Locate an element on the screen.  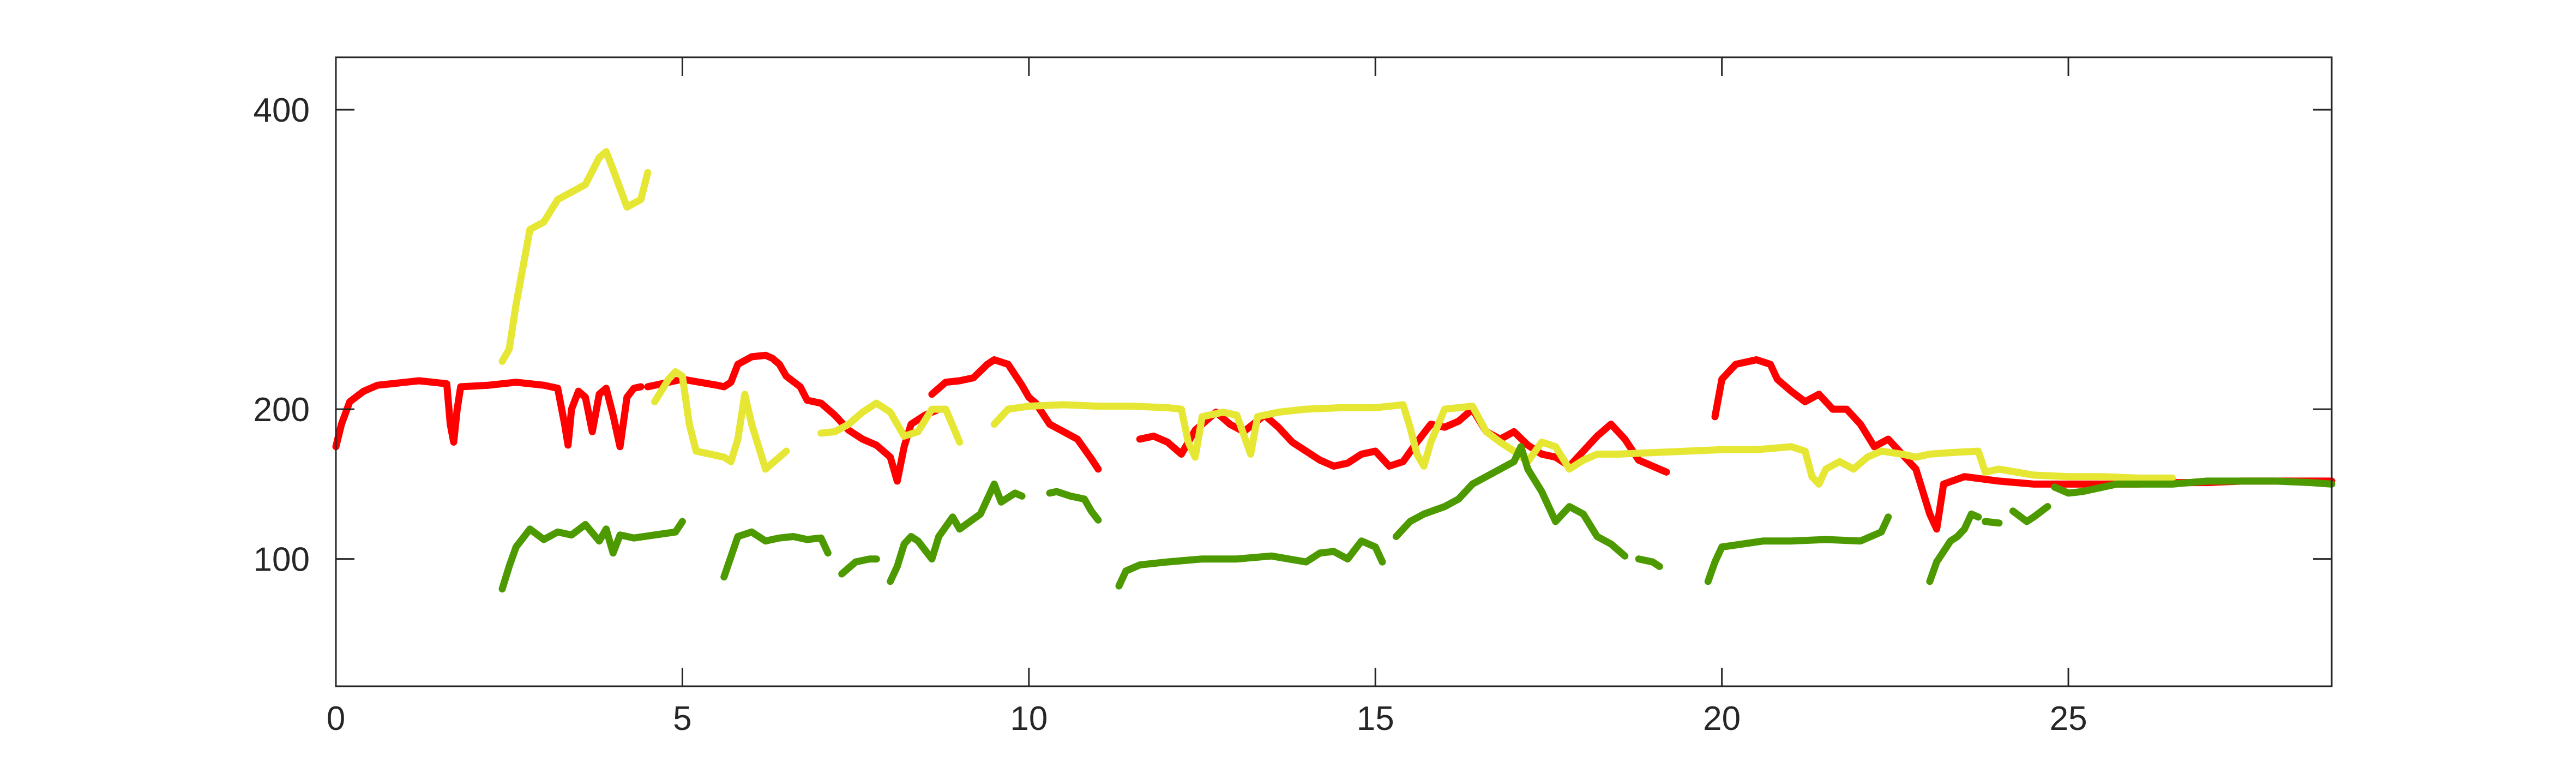
x-tick-label: 15 is located at coordinates (1375, 719).